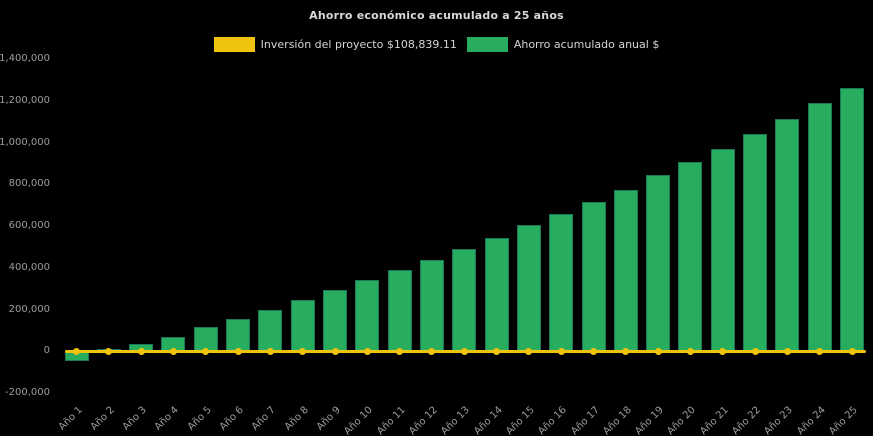 Image resolution: width=873 pixels, height=436 pixels. I want to click on y-axis-tick-label: 600,000, so click(29, 226).